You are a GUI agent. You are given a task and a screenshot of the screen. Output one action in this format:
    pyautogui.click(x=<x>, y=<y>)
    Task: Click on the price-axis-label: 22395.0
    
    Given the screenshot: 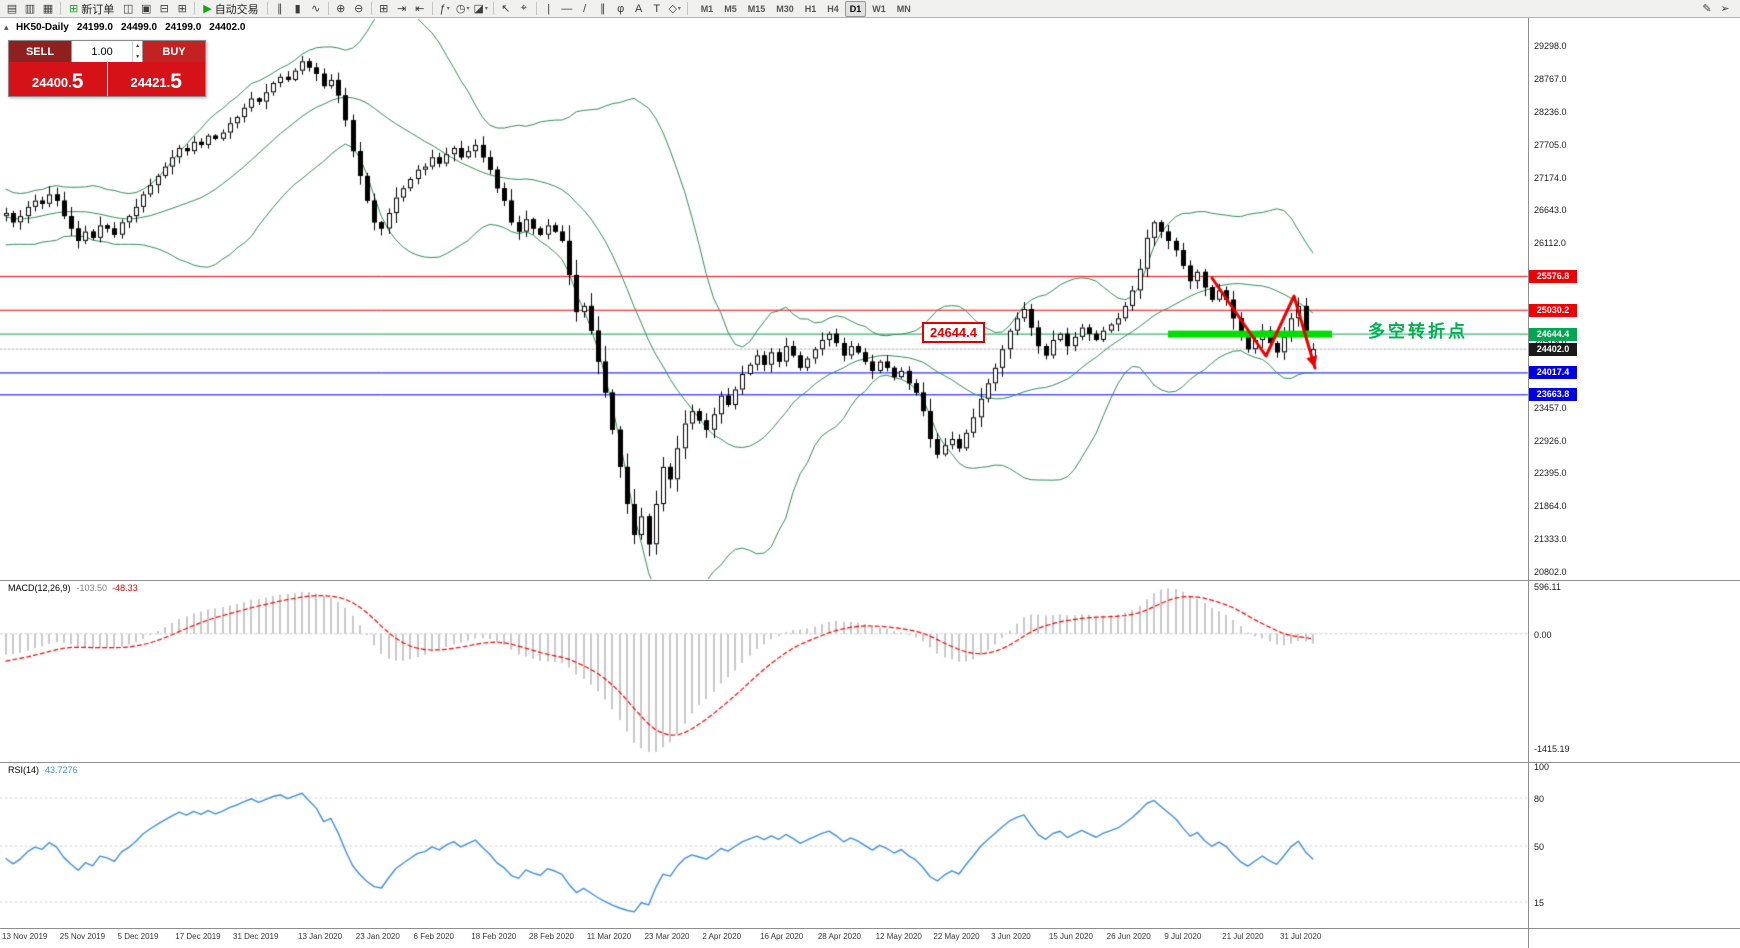 What is the action you would take?
    pyautogui.click(x=1550, y=473)
    